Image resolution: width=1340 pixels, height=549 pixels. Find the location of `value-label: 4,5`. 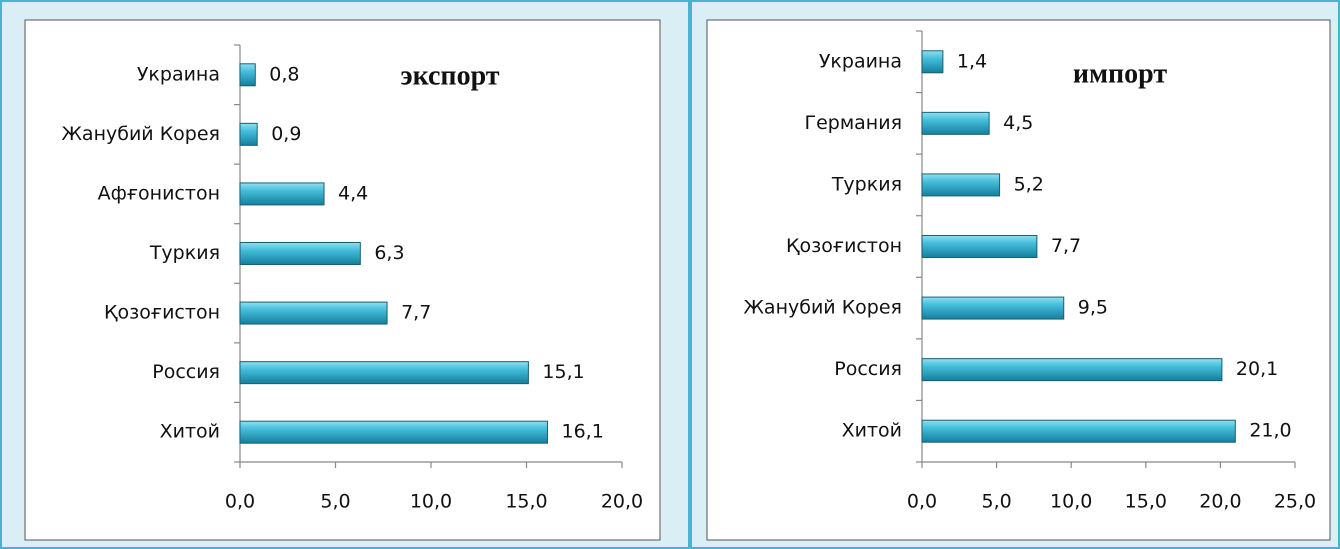

value-label: 4,5 is located at coordinates (1018, 123).